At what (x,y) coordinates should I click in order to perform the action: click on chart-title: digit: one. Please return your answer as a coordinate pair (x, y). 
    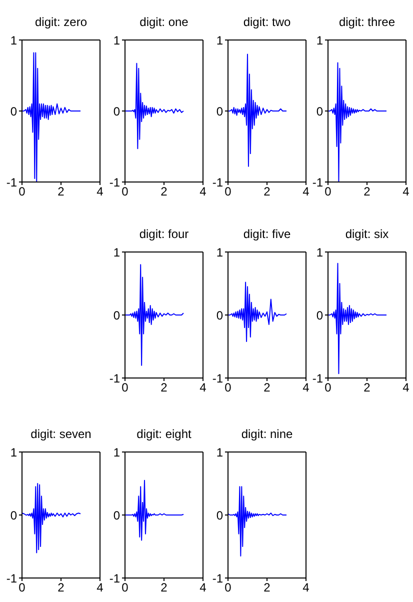
    Looking at the image, I should click on (164, 22).